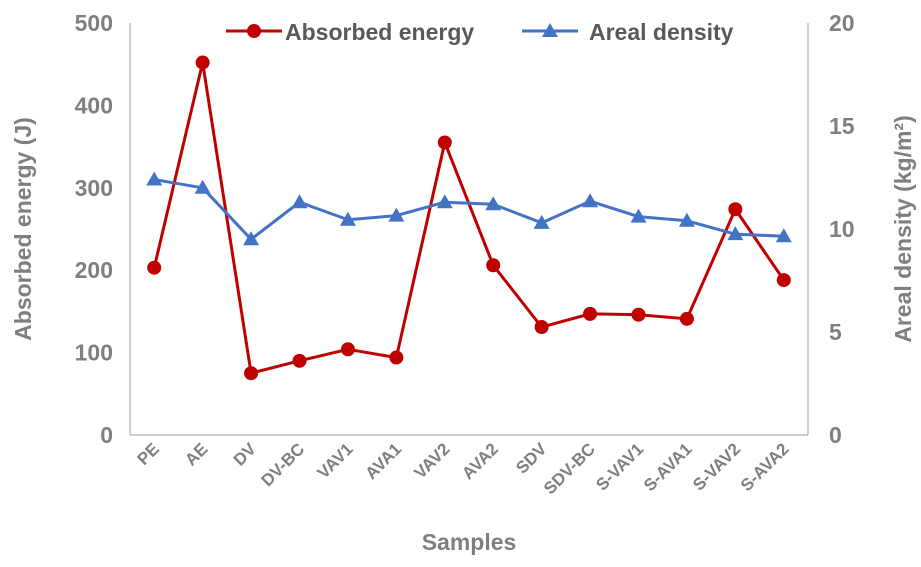 The height and width of the screenshot is (567, 921). I want to click on legend-label-areal-density: Areal density, so click(661, 32).